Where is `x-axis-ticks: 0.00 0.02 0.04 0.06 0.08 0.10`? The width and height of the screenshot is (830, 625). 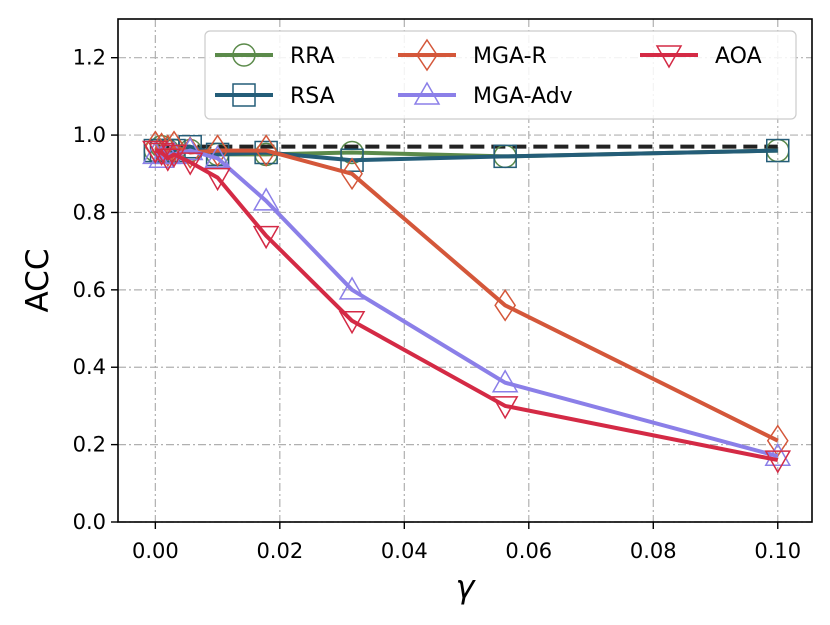
x-axis-ticks: 0.00 0.02 0.04 0.06 0.08 0.10 is located at coordinates (466, 542).